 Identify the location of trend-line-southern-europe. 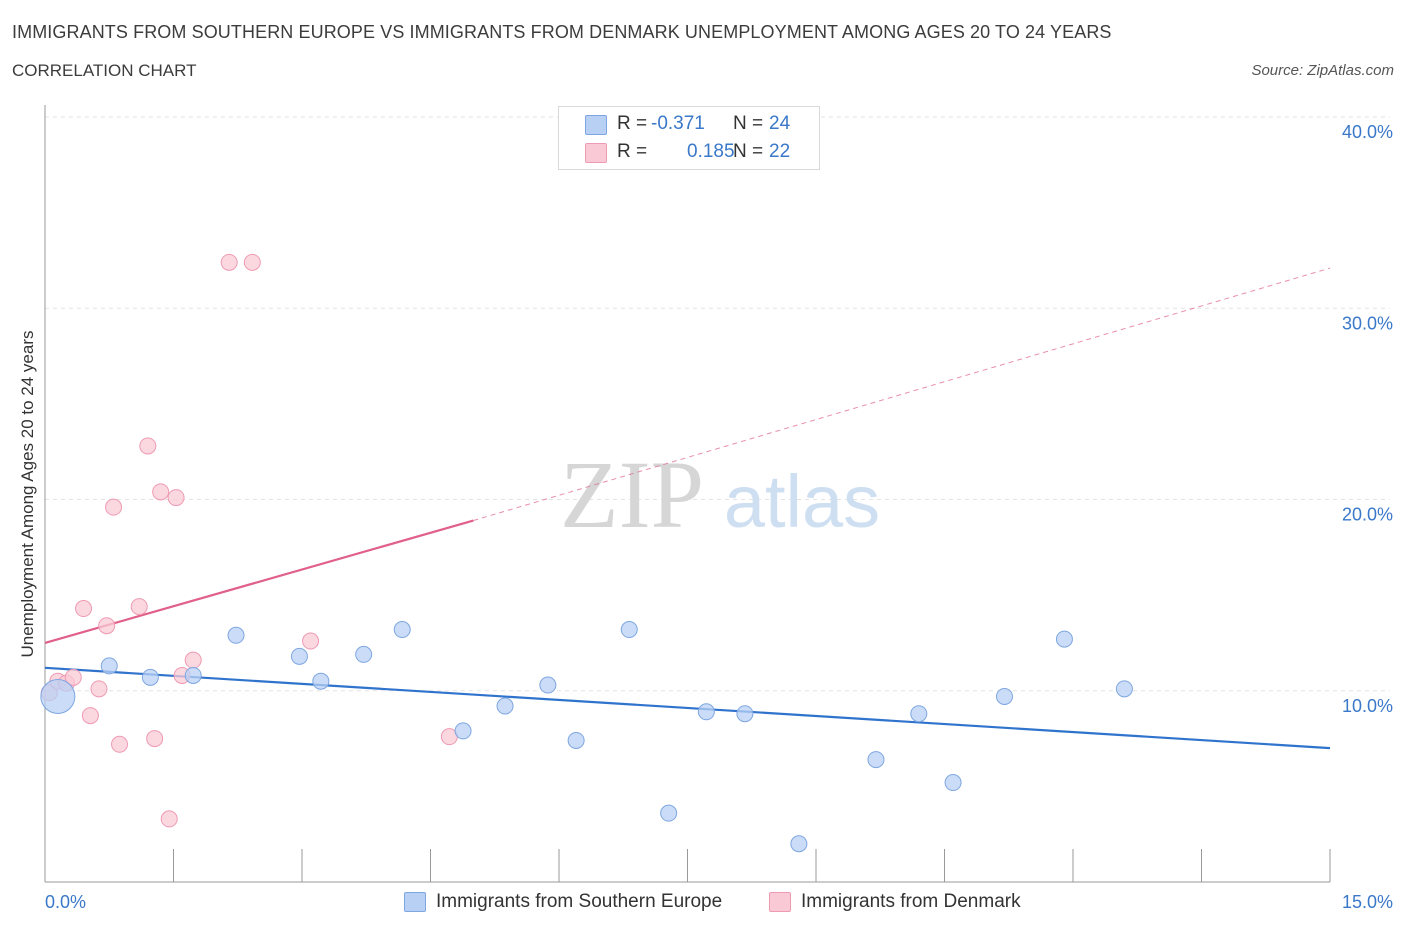
(687, 708).